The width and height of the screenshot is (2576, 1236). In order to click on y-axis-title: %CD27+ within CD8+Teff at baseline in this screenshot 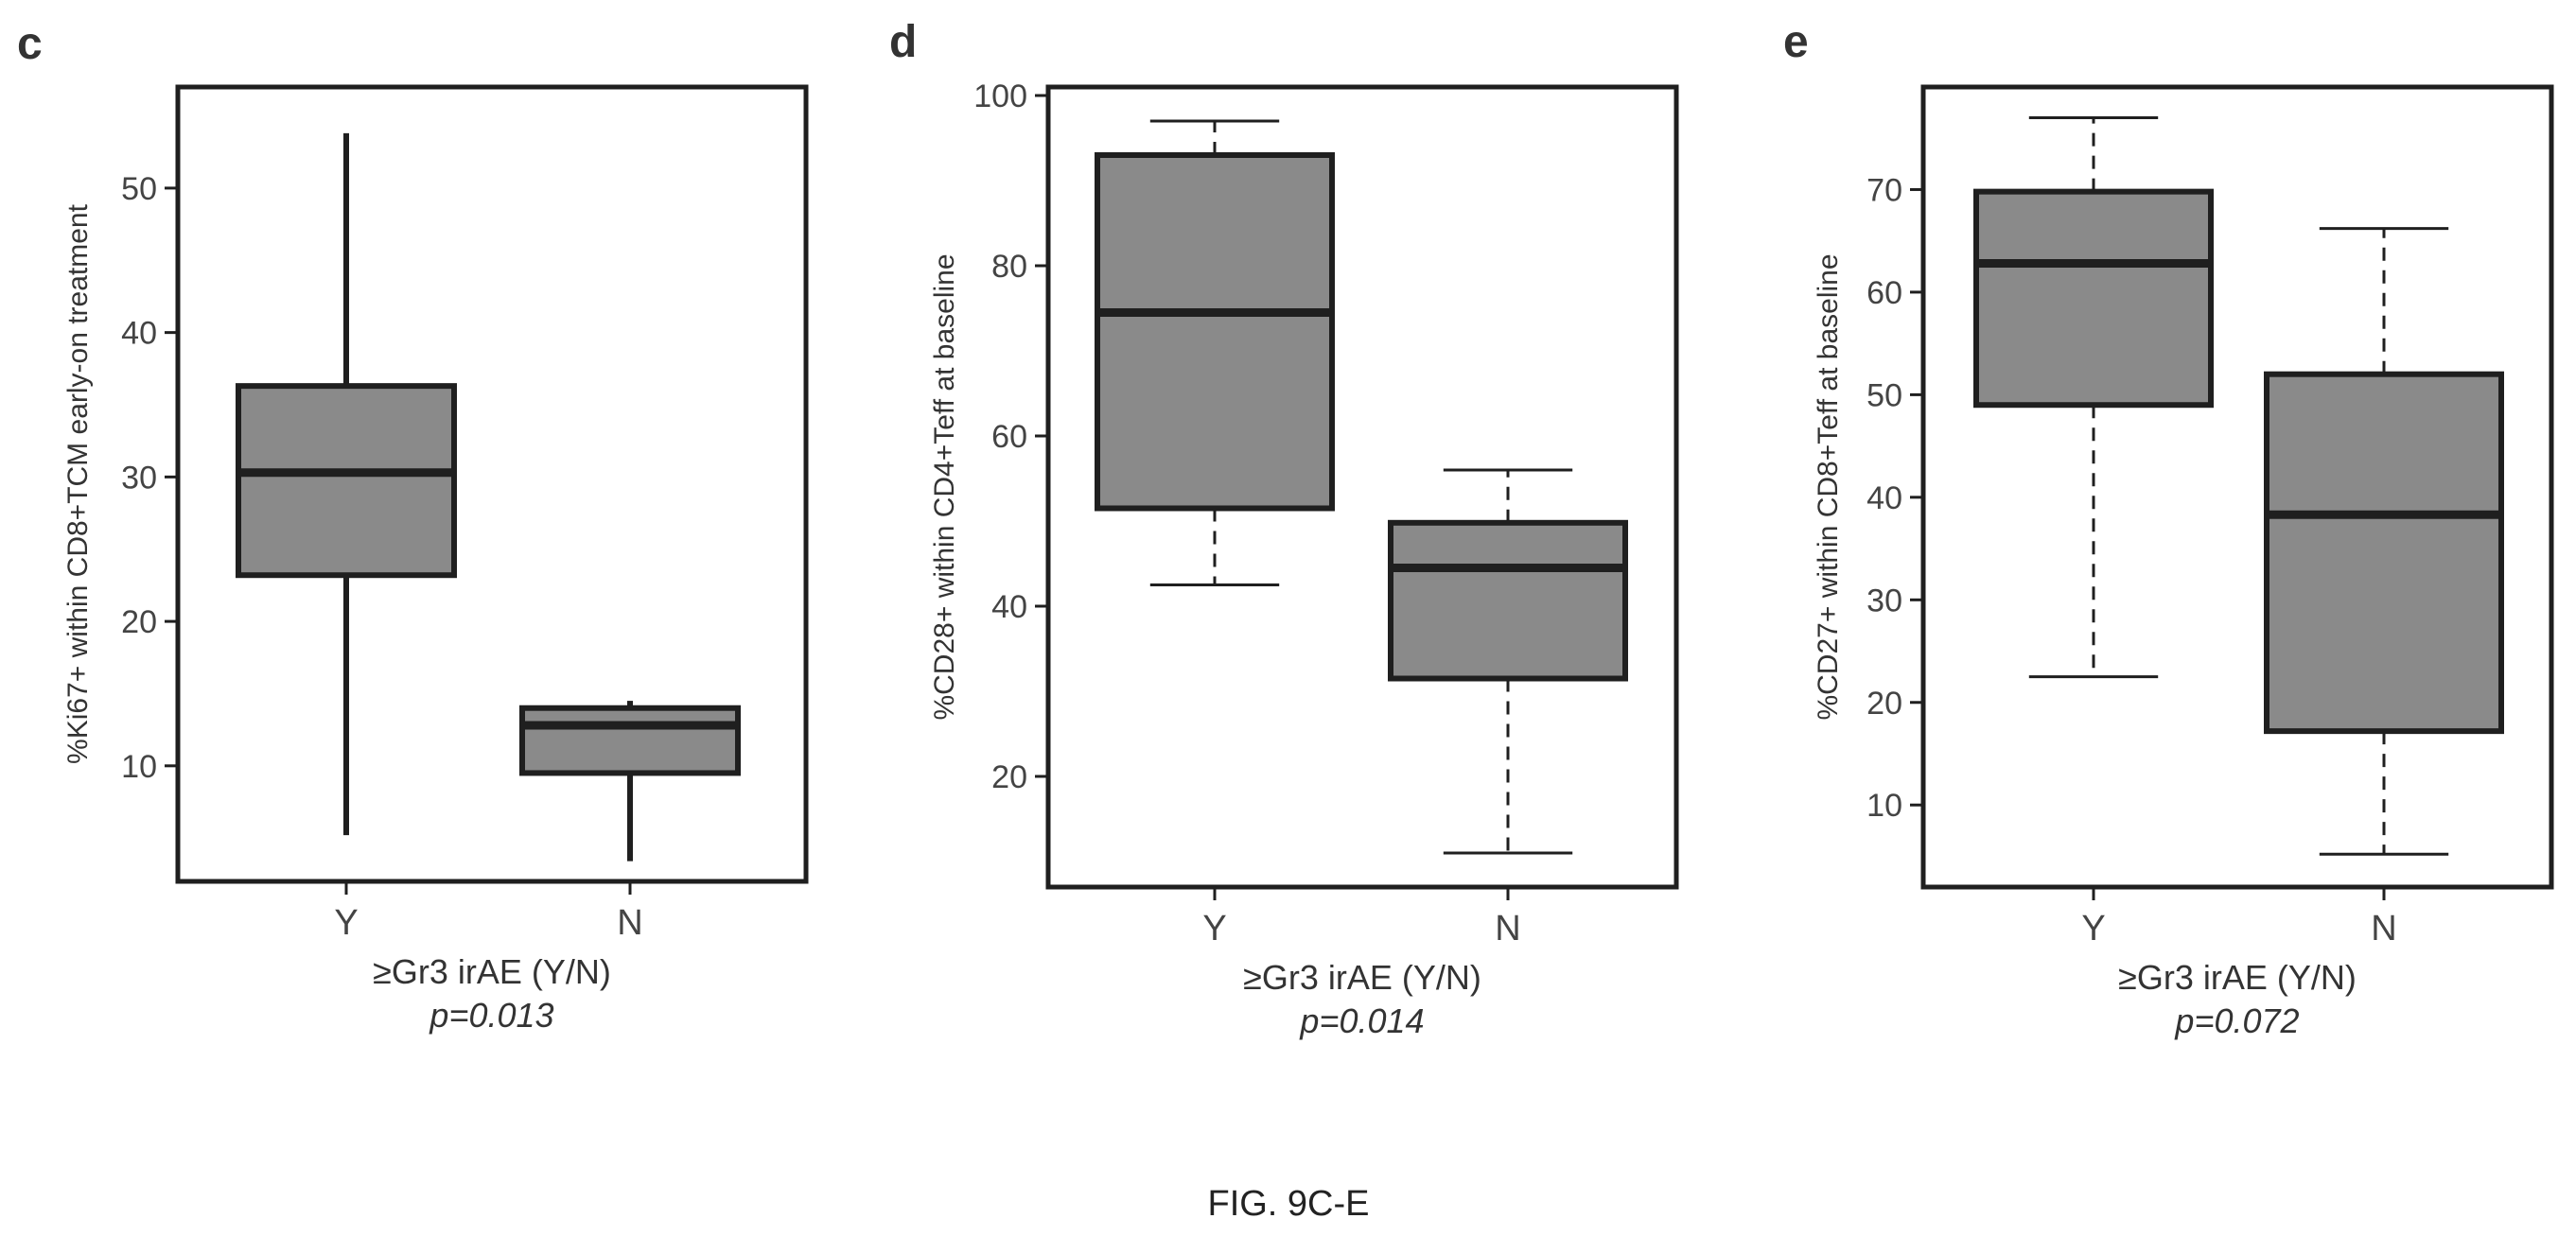, I will do `click(1829, 487)`.